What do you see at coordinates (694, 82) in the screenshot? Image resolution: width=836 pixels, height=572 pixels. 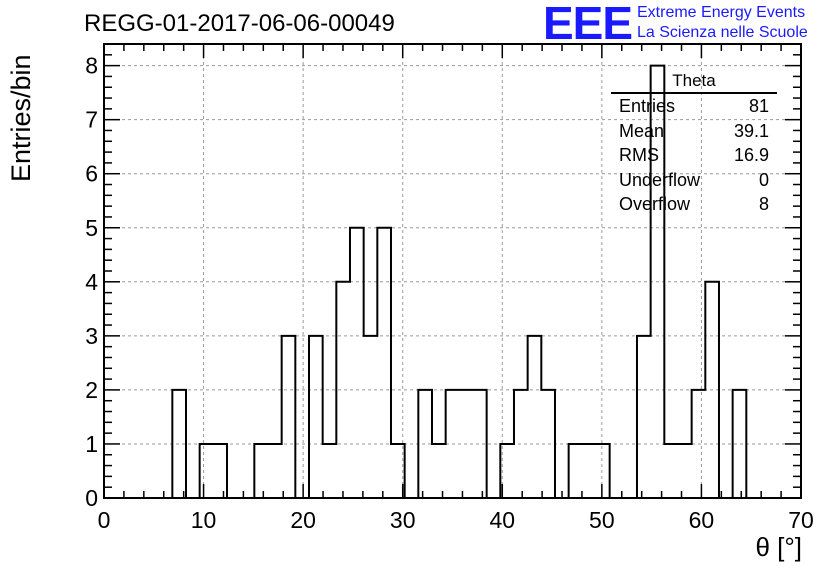 I see `stats-title: Theta` at bounding box center [694, 82].